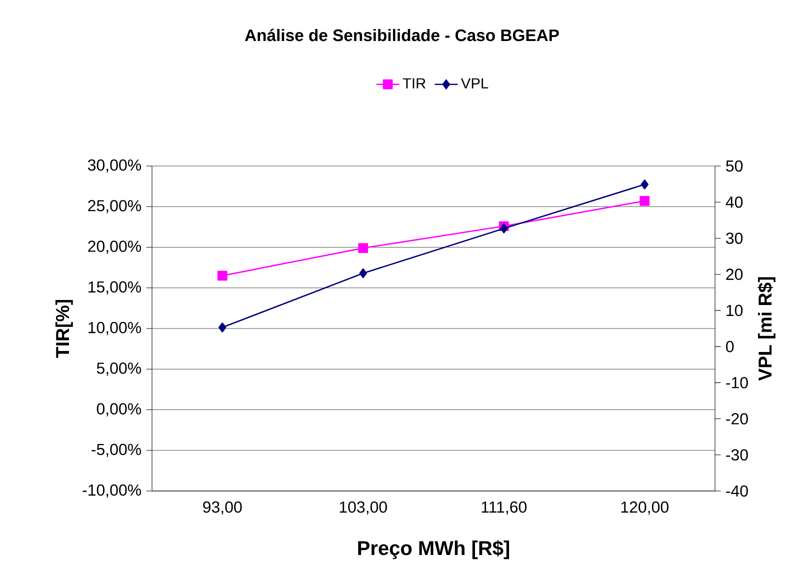  Describe the element at coordinates (115, 207) in the screenshot. I see `y-tick-label: 25,00%` at that location.